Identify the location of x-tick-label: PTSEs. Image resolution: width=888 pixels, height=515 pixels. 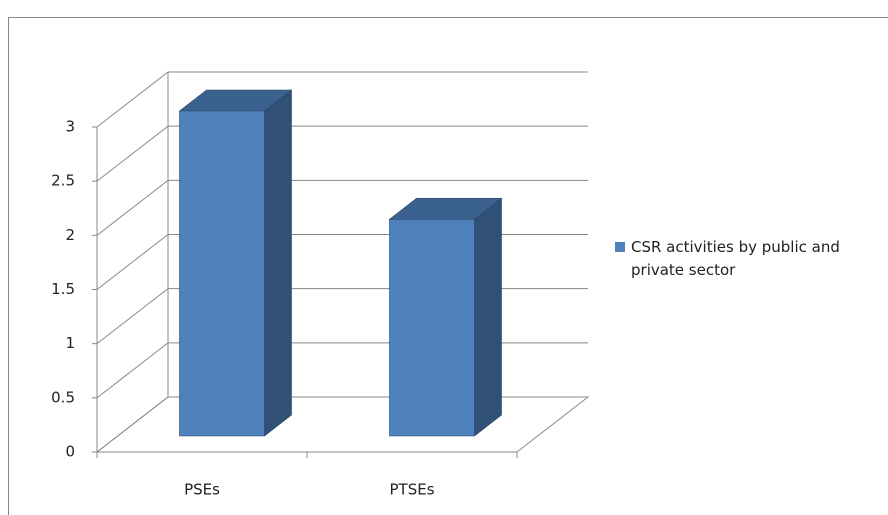
(411, 490).